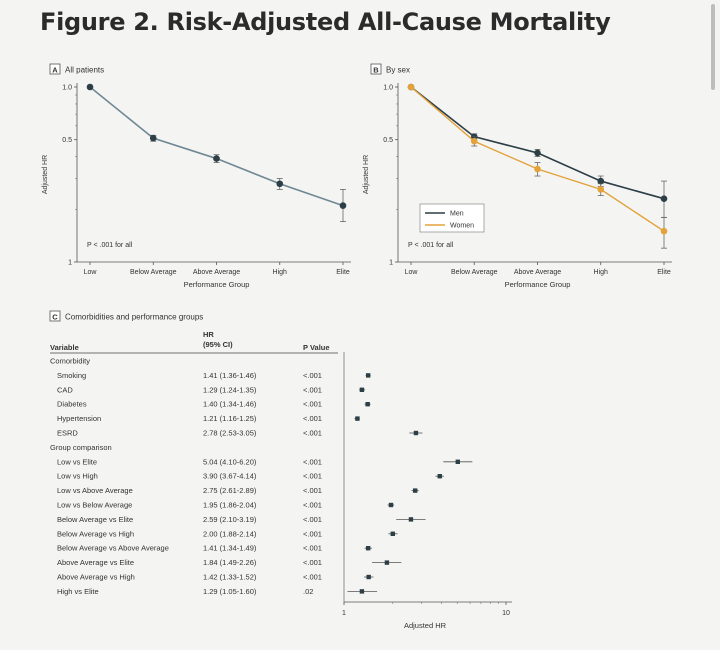 The width and height of the screenshot is (720, 650). I want to click on table-row-hr: 2.00 (1.88-2.14), so click(230, 533).